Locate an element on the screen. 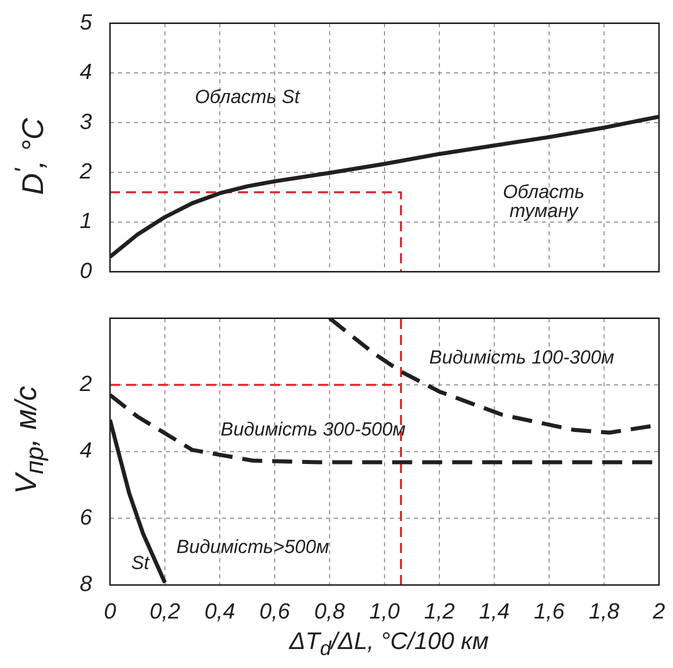  annotation: Видимість 300-500м is located at coordinates (313, 430).